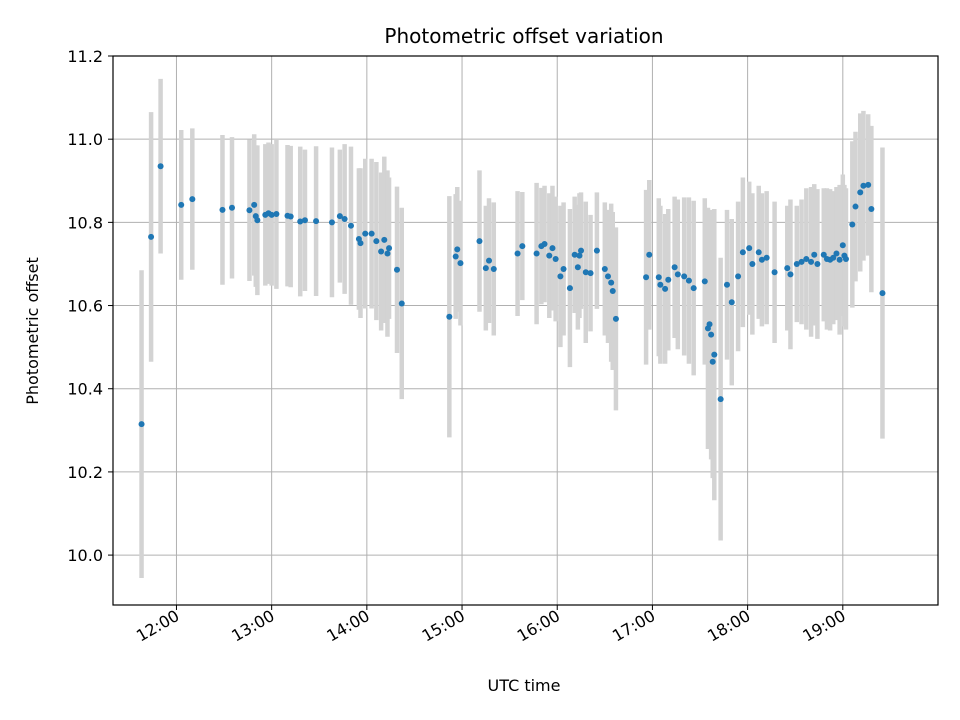 The image size is (960, 720). What do you see at coordinates (85, 306) in the screenshot?
I see `y-tick-label: 10.6` at bounding box center [85, 306].